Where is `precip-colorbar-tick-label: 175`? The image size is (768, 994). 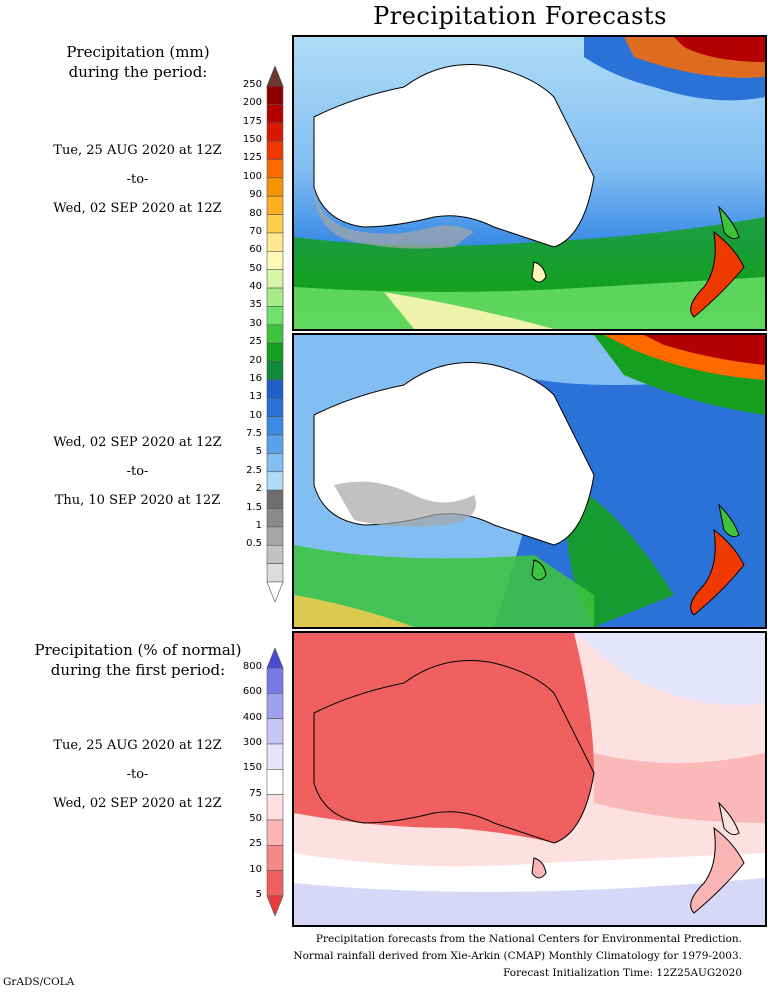
precip-colorbar-tick-label: 175 is located at coordinates (252, 121).